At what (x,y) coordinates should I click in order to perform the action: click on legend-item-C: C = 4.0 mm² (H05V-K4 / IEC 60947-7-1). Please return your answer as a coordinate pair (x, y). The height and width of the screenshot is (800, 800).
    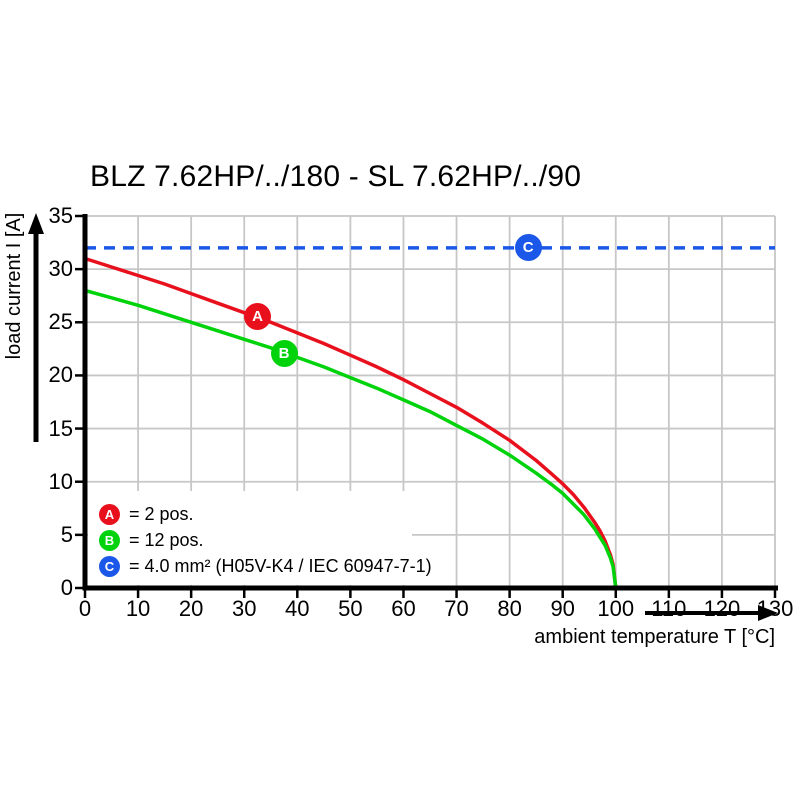
    Looking at the image, I should click on (265, 566).